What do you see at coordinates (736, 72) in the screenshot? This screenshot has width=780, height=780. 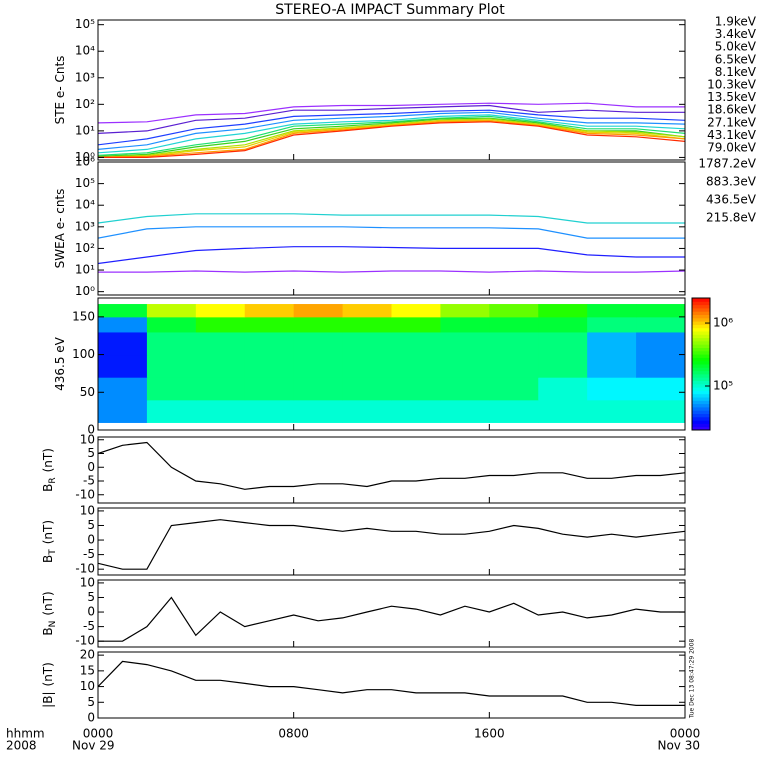 I see `legend-entry: 8.1keV` at bounding box center [736, 72].